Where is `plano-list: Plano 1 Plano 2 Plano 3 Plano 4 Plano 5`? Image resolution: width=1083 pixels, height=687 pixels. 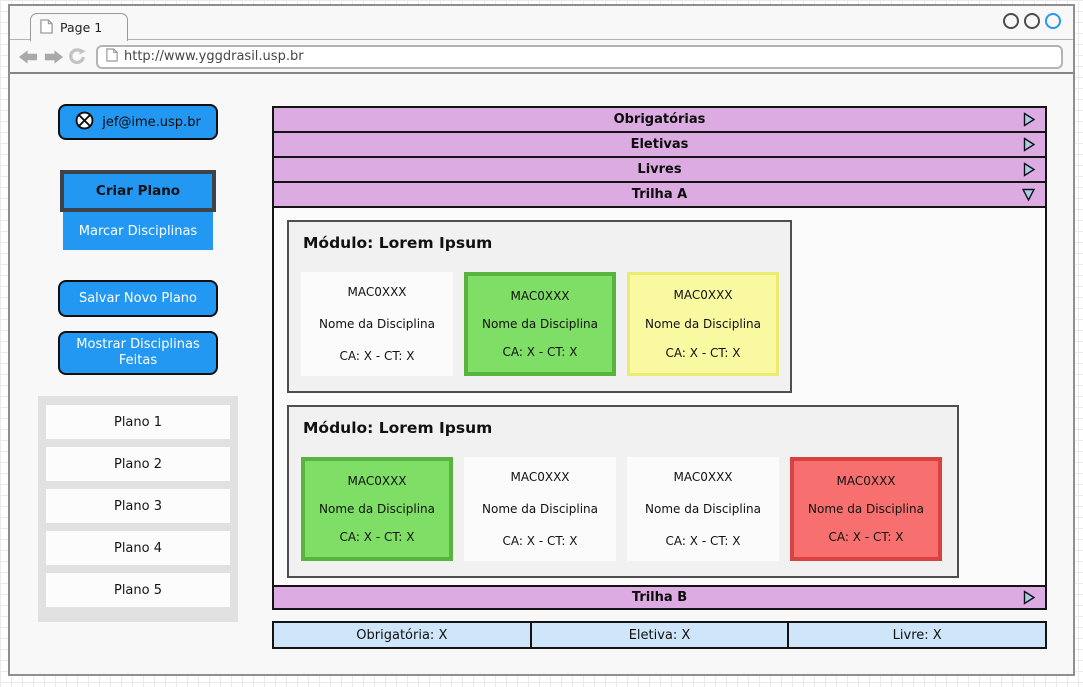
plano-list: Plano 1 Plano 2 Plano 3 Plano 4 Plano 5 is located at coordinates (138, 509).